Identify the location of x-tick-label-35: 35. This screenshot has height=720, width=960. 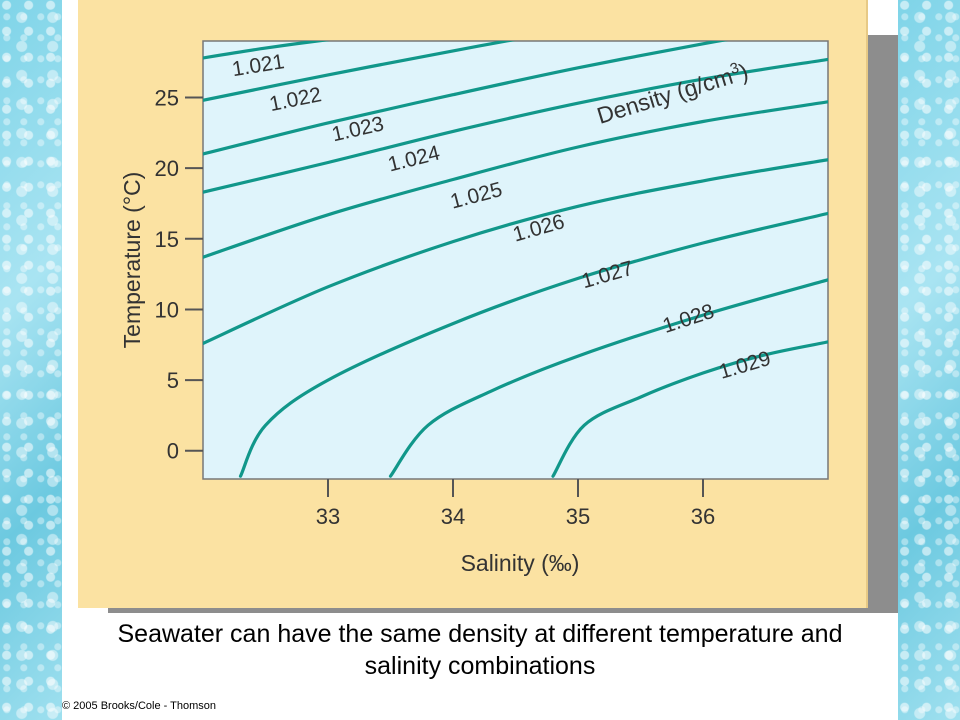
(578, 516).